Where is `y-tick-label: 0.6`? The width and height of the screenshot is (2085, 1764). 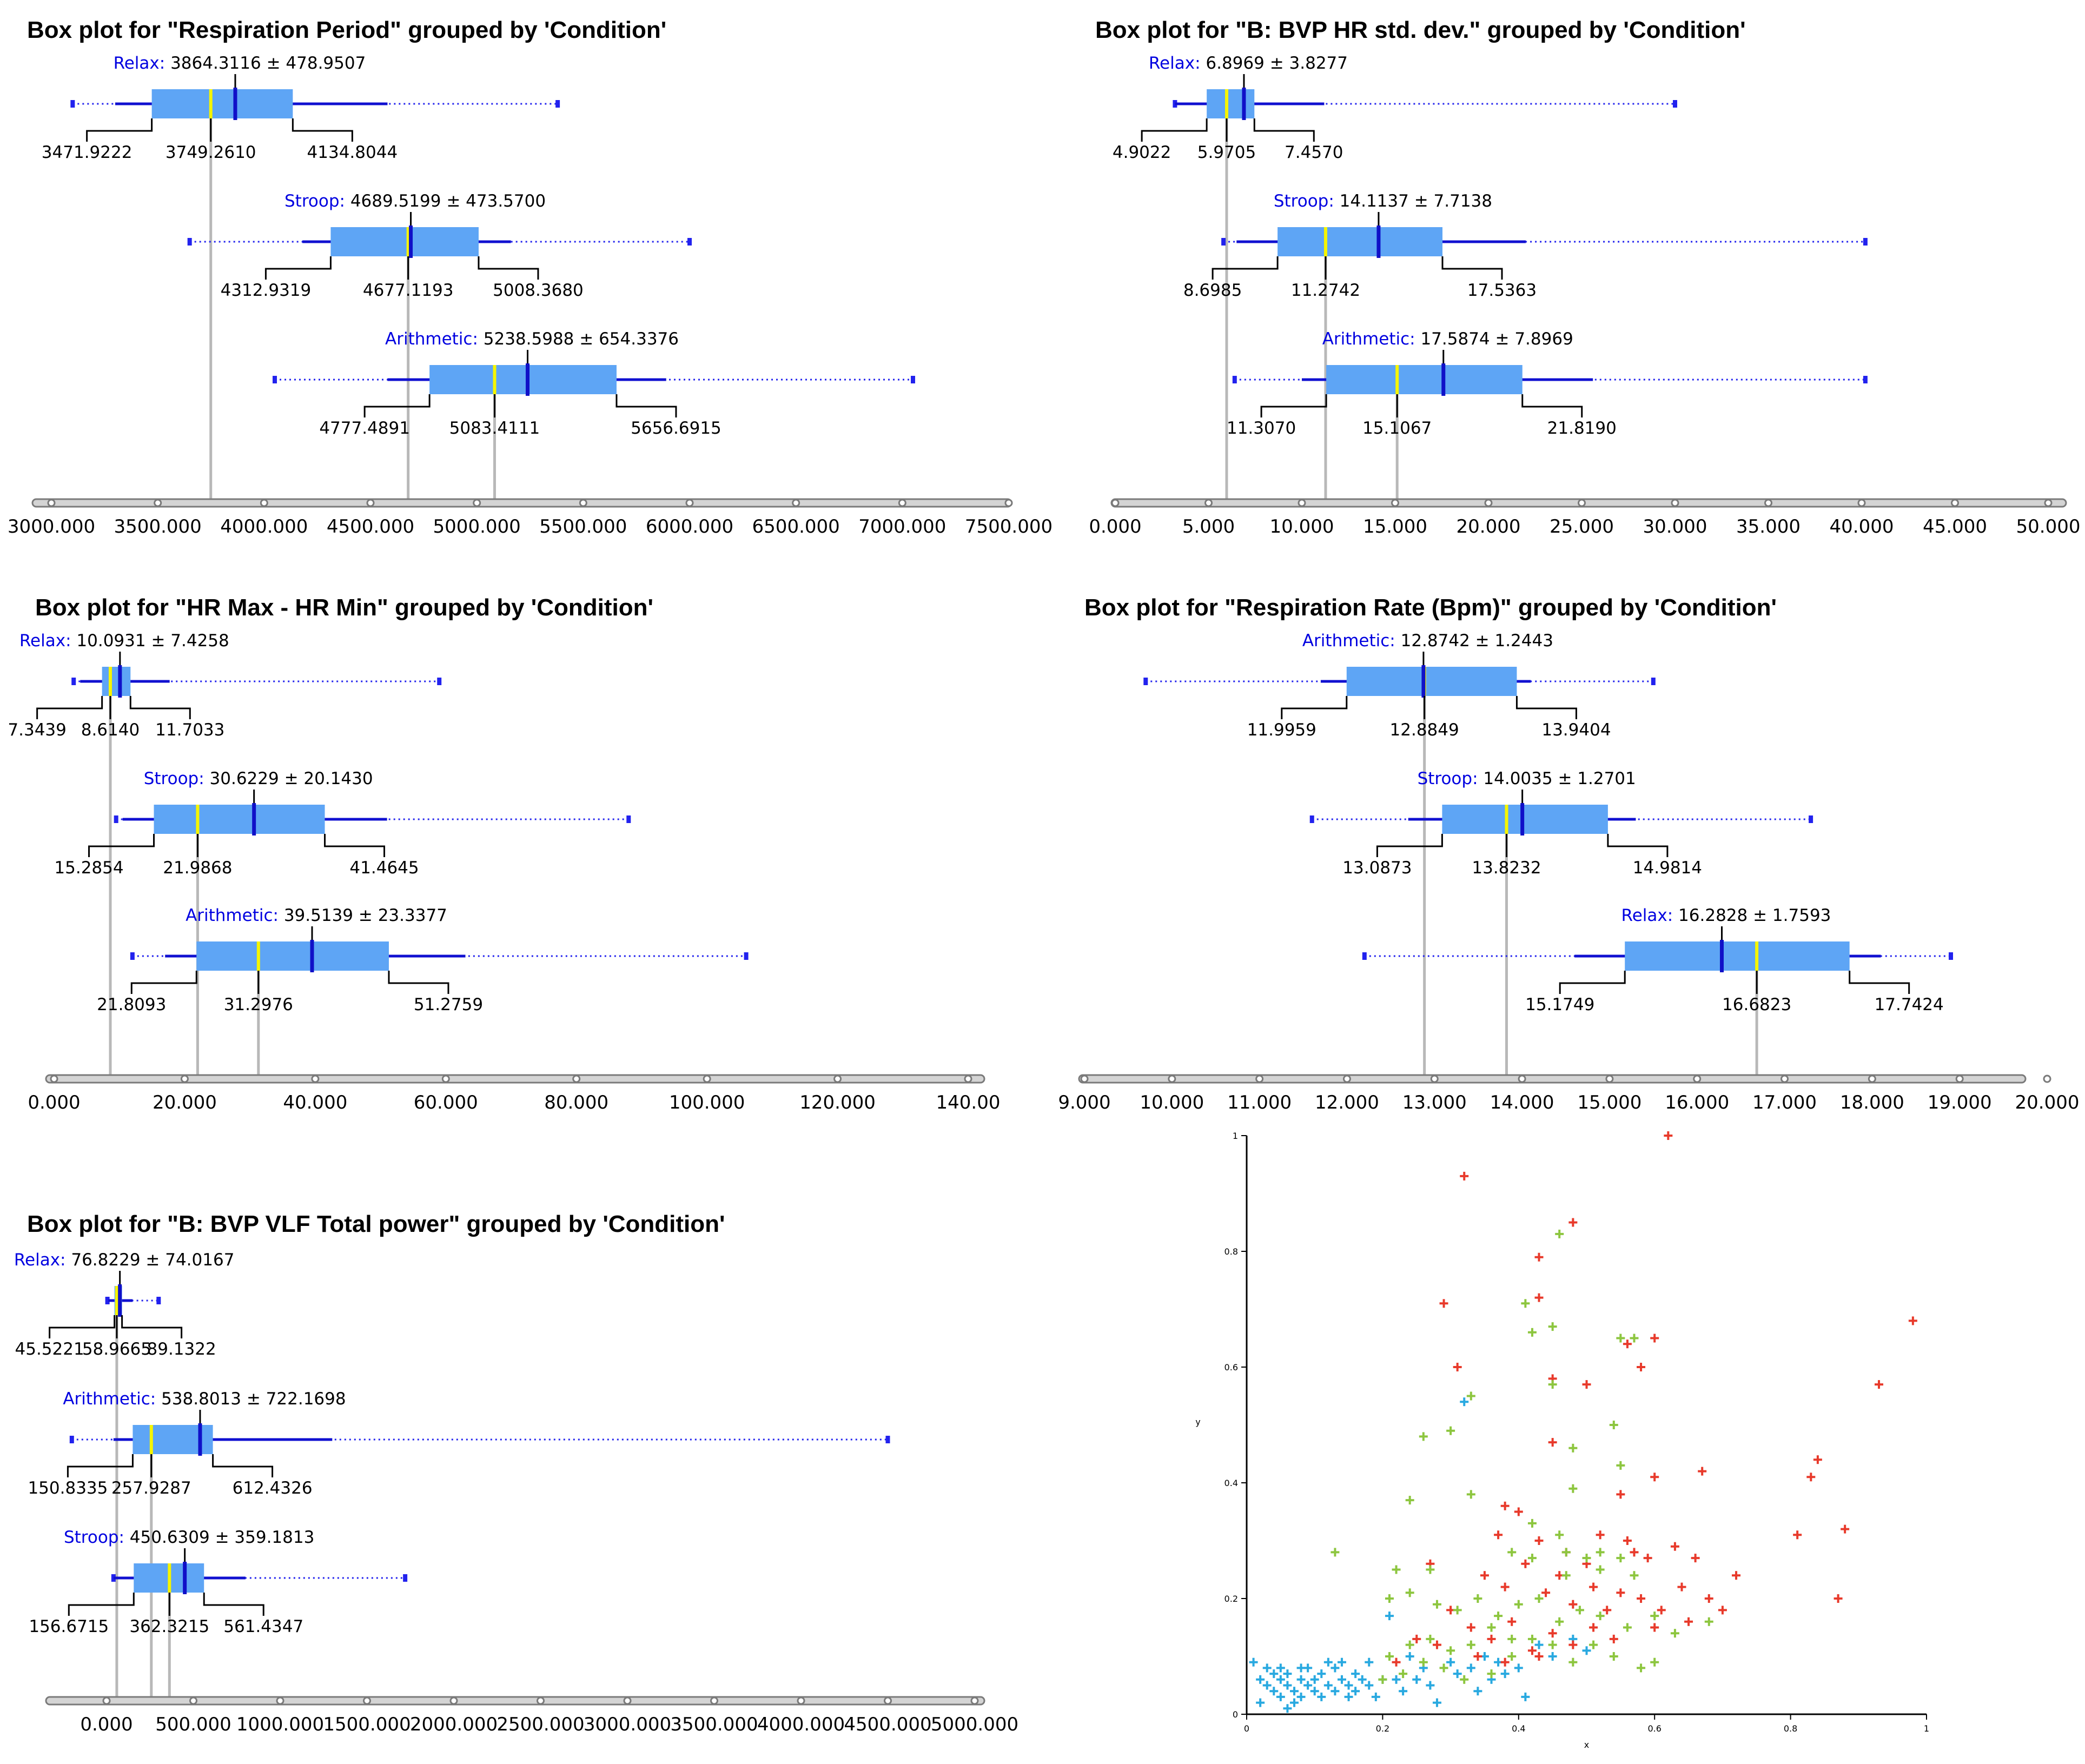
y-tick-label: 0.6 is located at coordinates (1231, 1367).